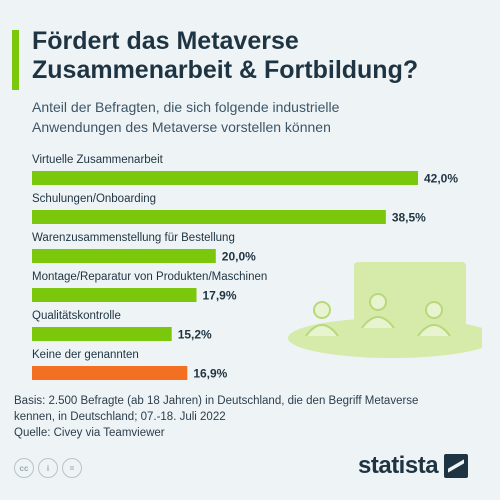 The height and width of the screenshot is (500, 500). Describe the element at coordinates (210, 374) in the screenshot. I see `bar-value-label: 16,9%` at that location.